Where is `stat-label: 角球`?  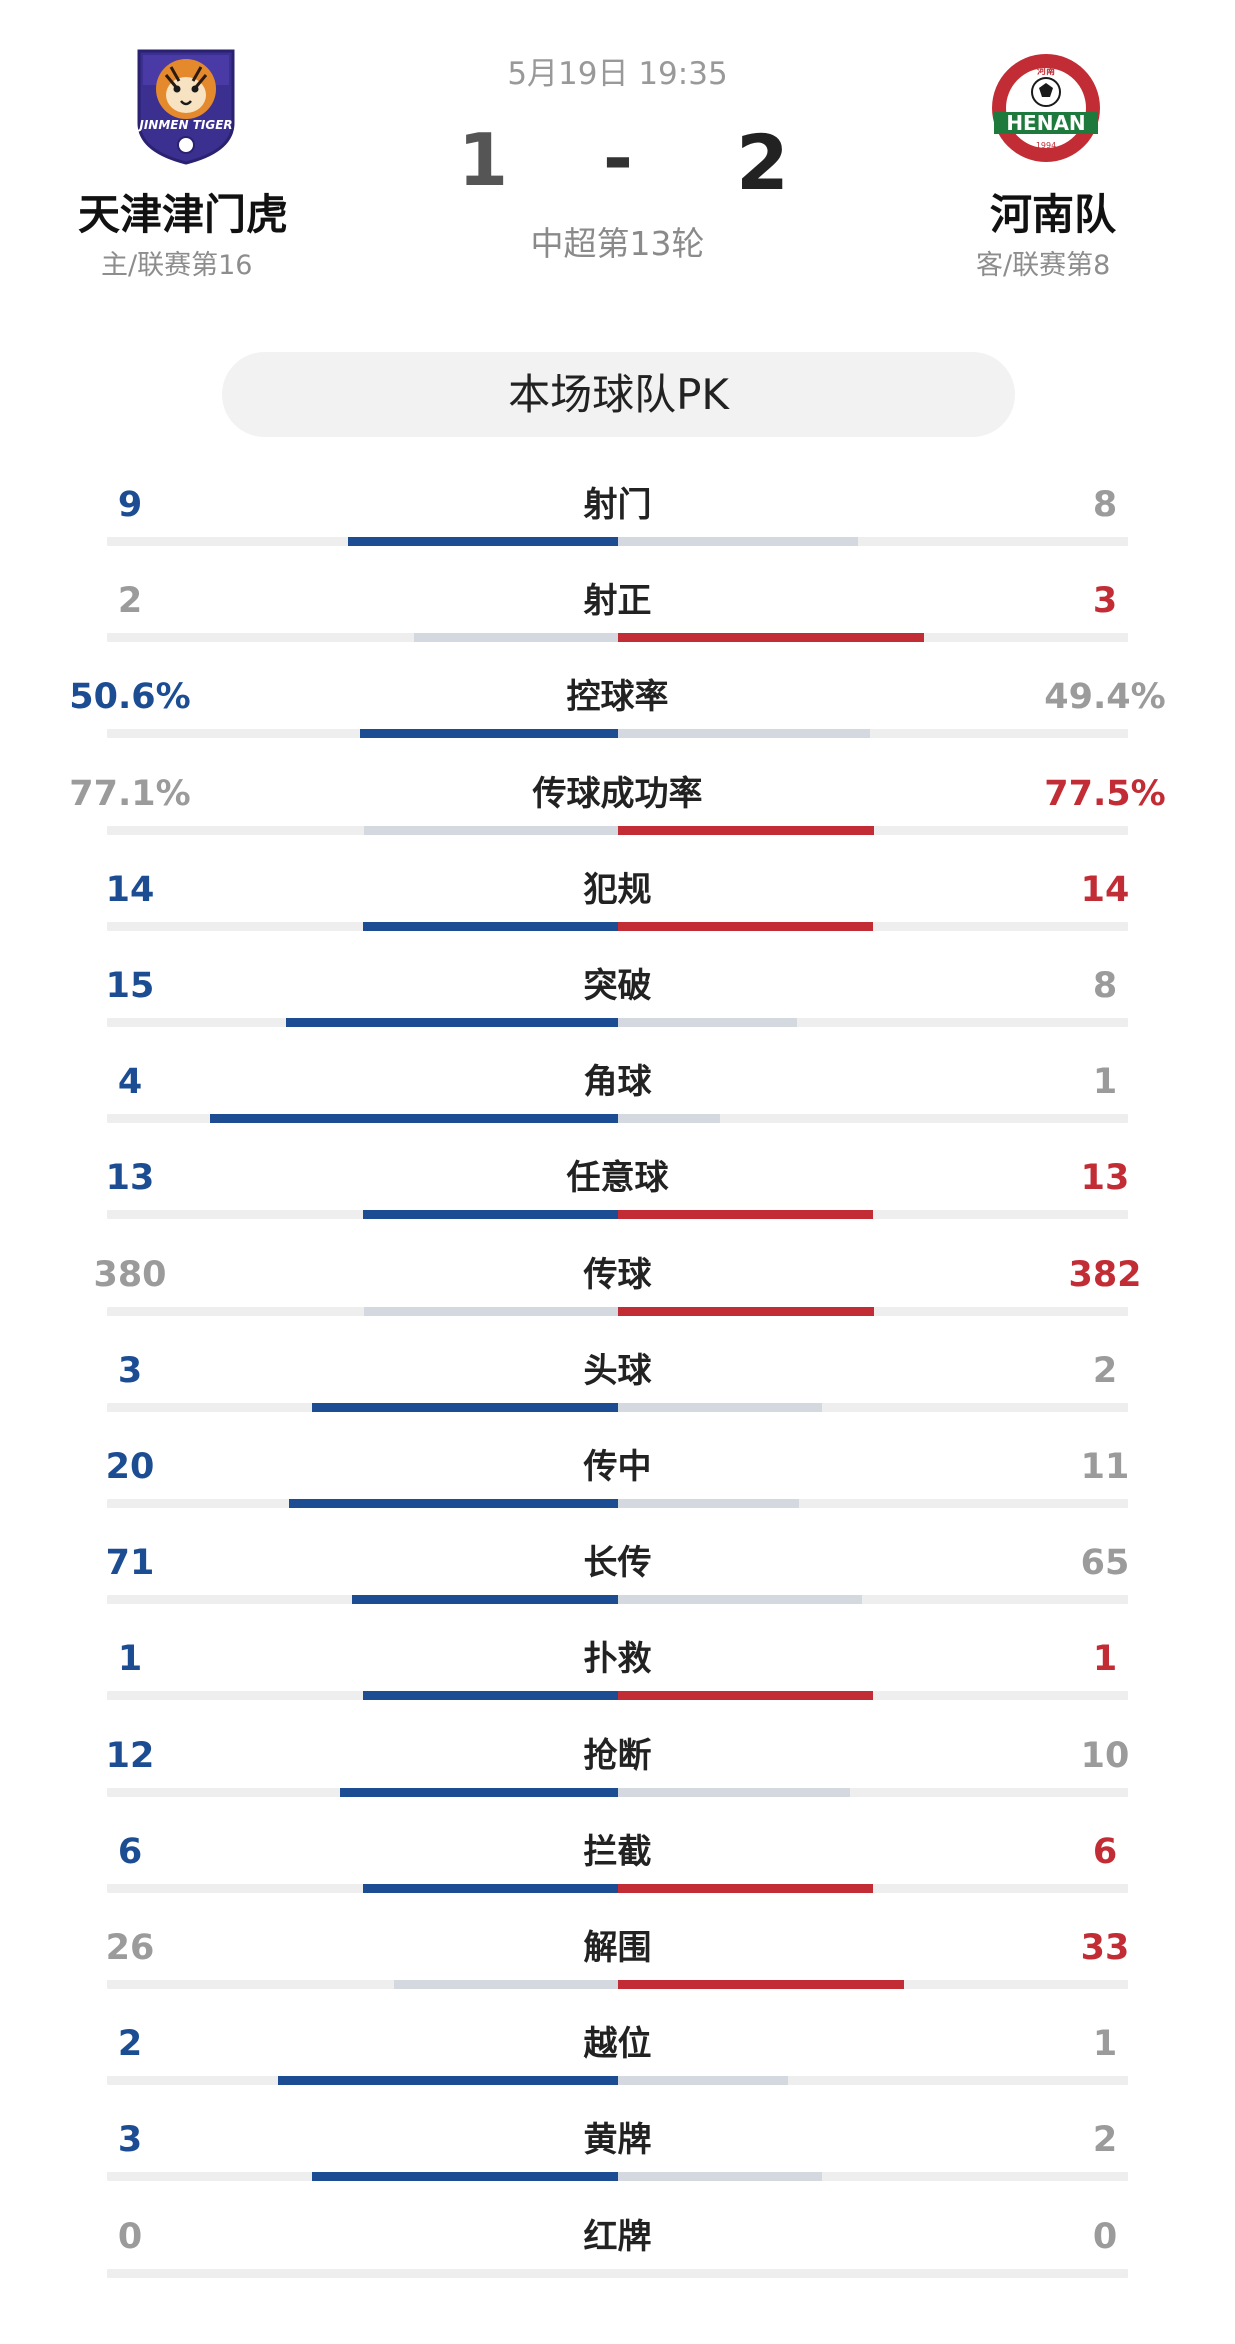
stat-label: 角球 is located at coordinates (617, 1082).